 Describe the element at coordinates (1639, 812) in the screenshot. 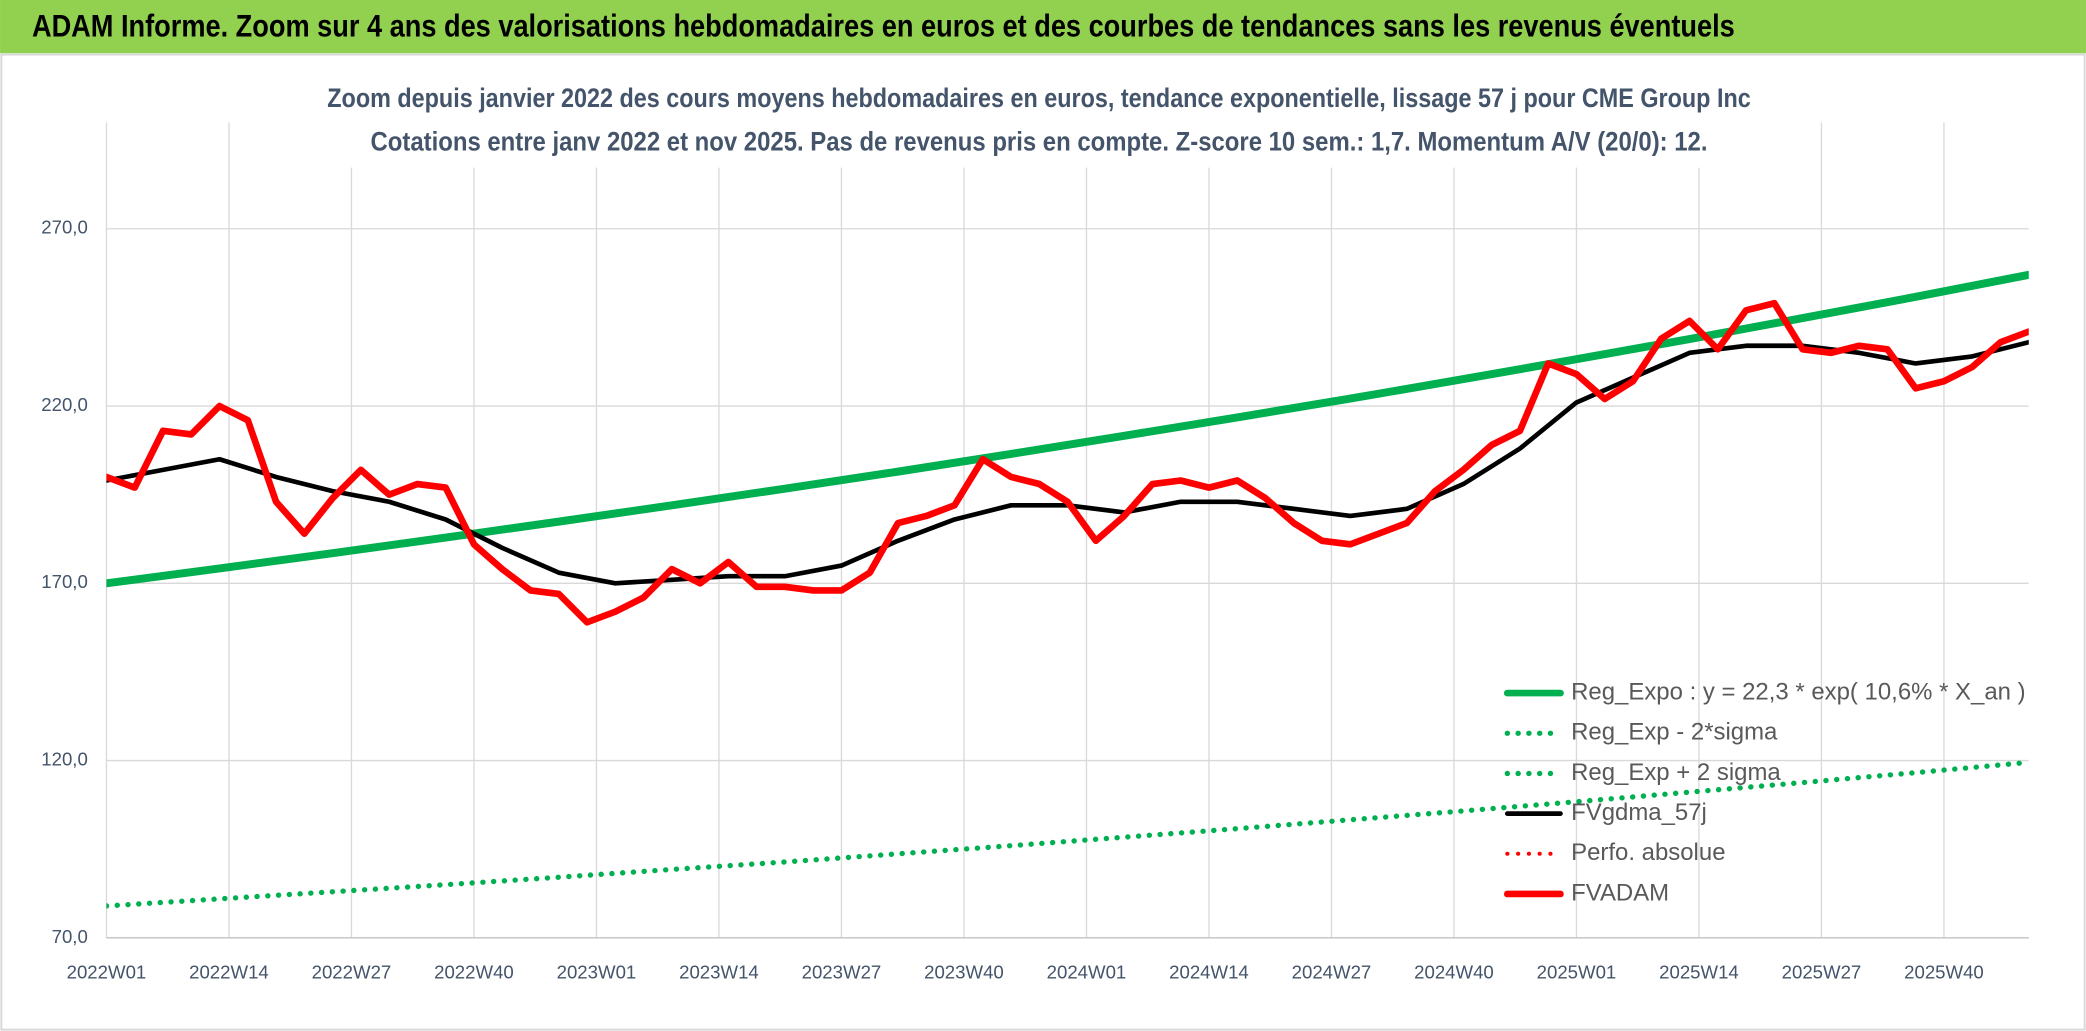

I see `legend-label: FVgdma_57j` at that location.